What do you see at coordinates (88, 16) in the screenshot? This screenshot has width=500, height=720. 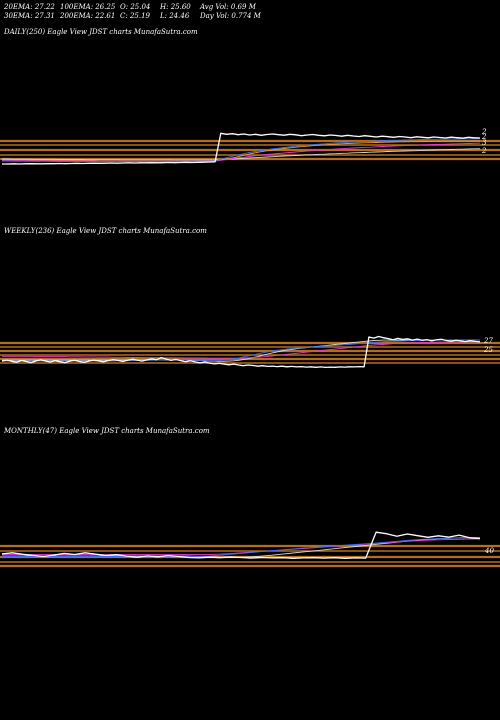 I see `ema200-readout: 200EMA: 22.61` at bounding box center [88, 16].